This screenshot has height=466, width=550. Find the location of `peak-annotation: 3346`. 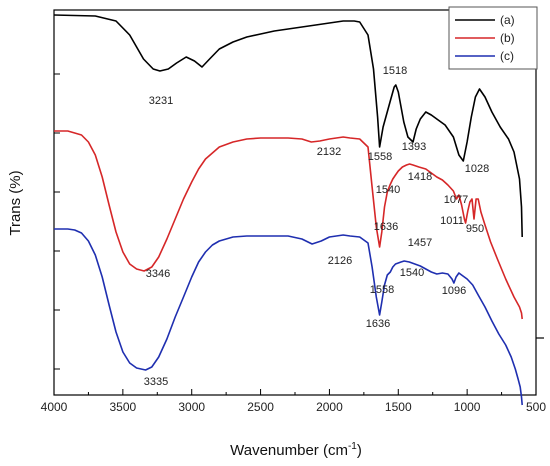

peak-annotation: 3346 is located at coordinates (158, 274).